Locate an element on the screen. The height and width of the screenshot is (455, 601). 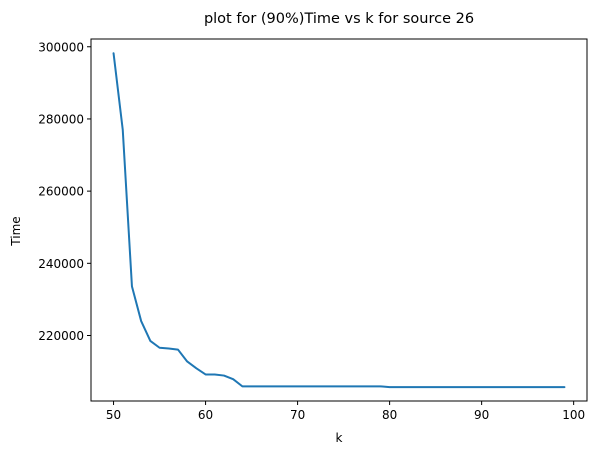
y-tick-label: 260000 is located at coordinates (61, 192).